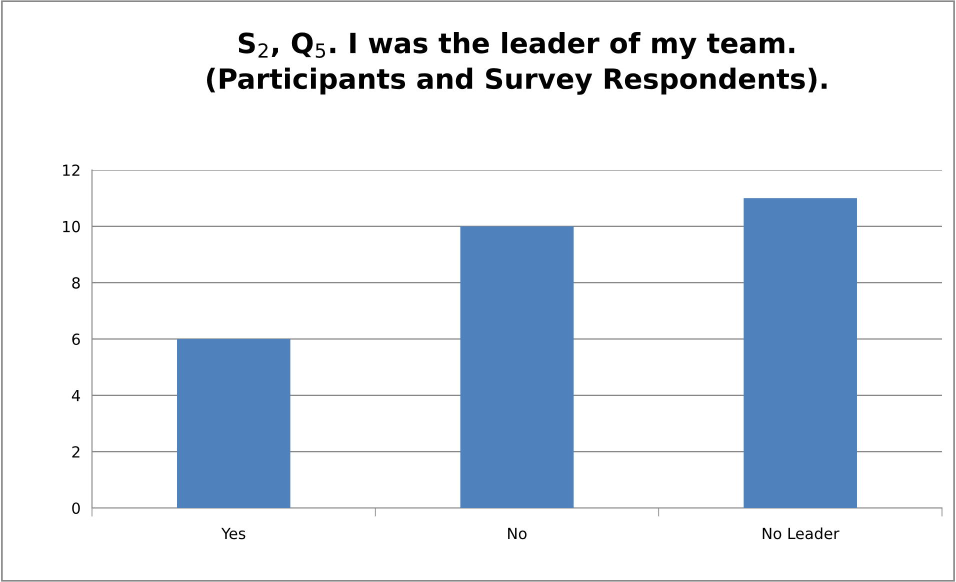 The width and height of the screenshot is (956, 582). Describe the element at coordinates (76, 508) in the screenshot. I see `y-tick-label: 0` at that location.